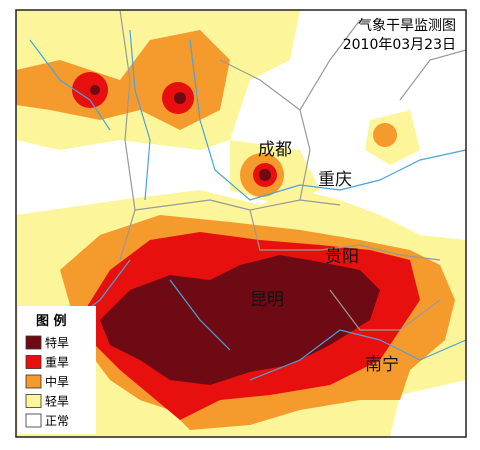  Describe the element at coordinates (335, 180) in the screenshot. I see `city-label: 重庆` at that location.